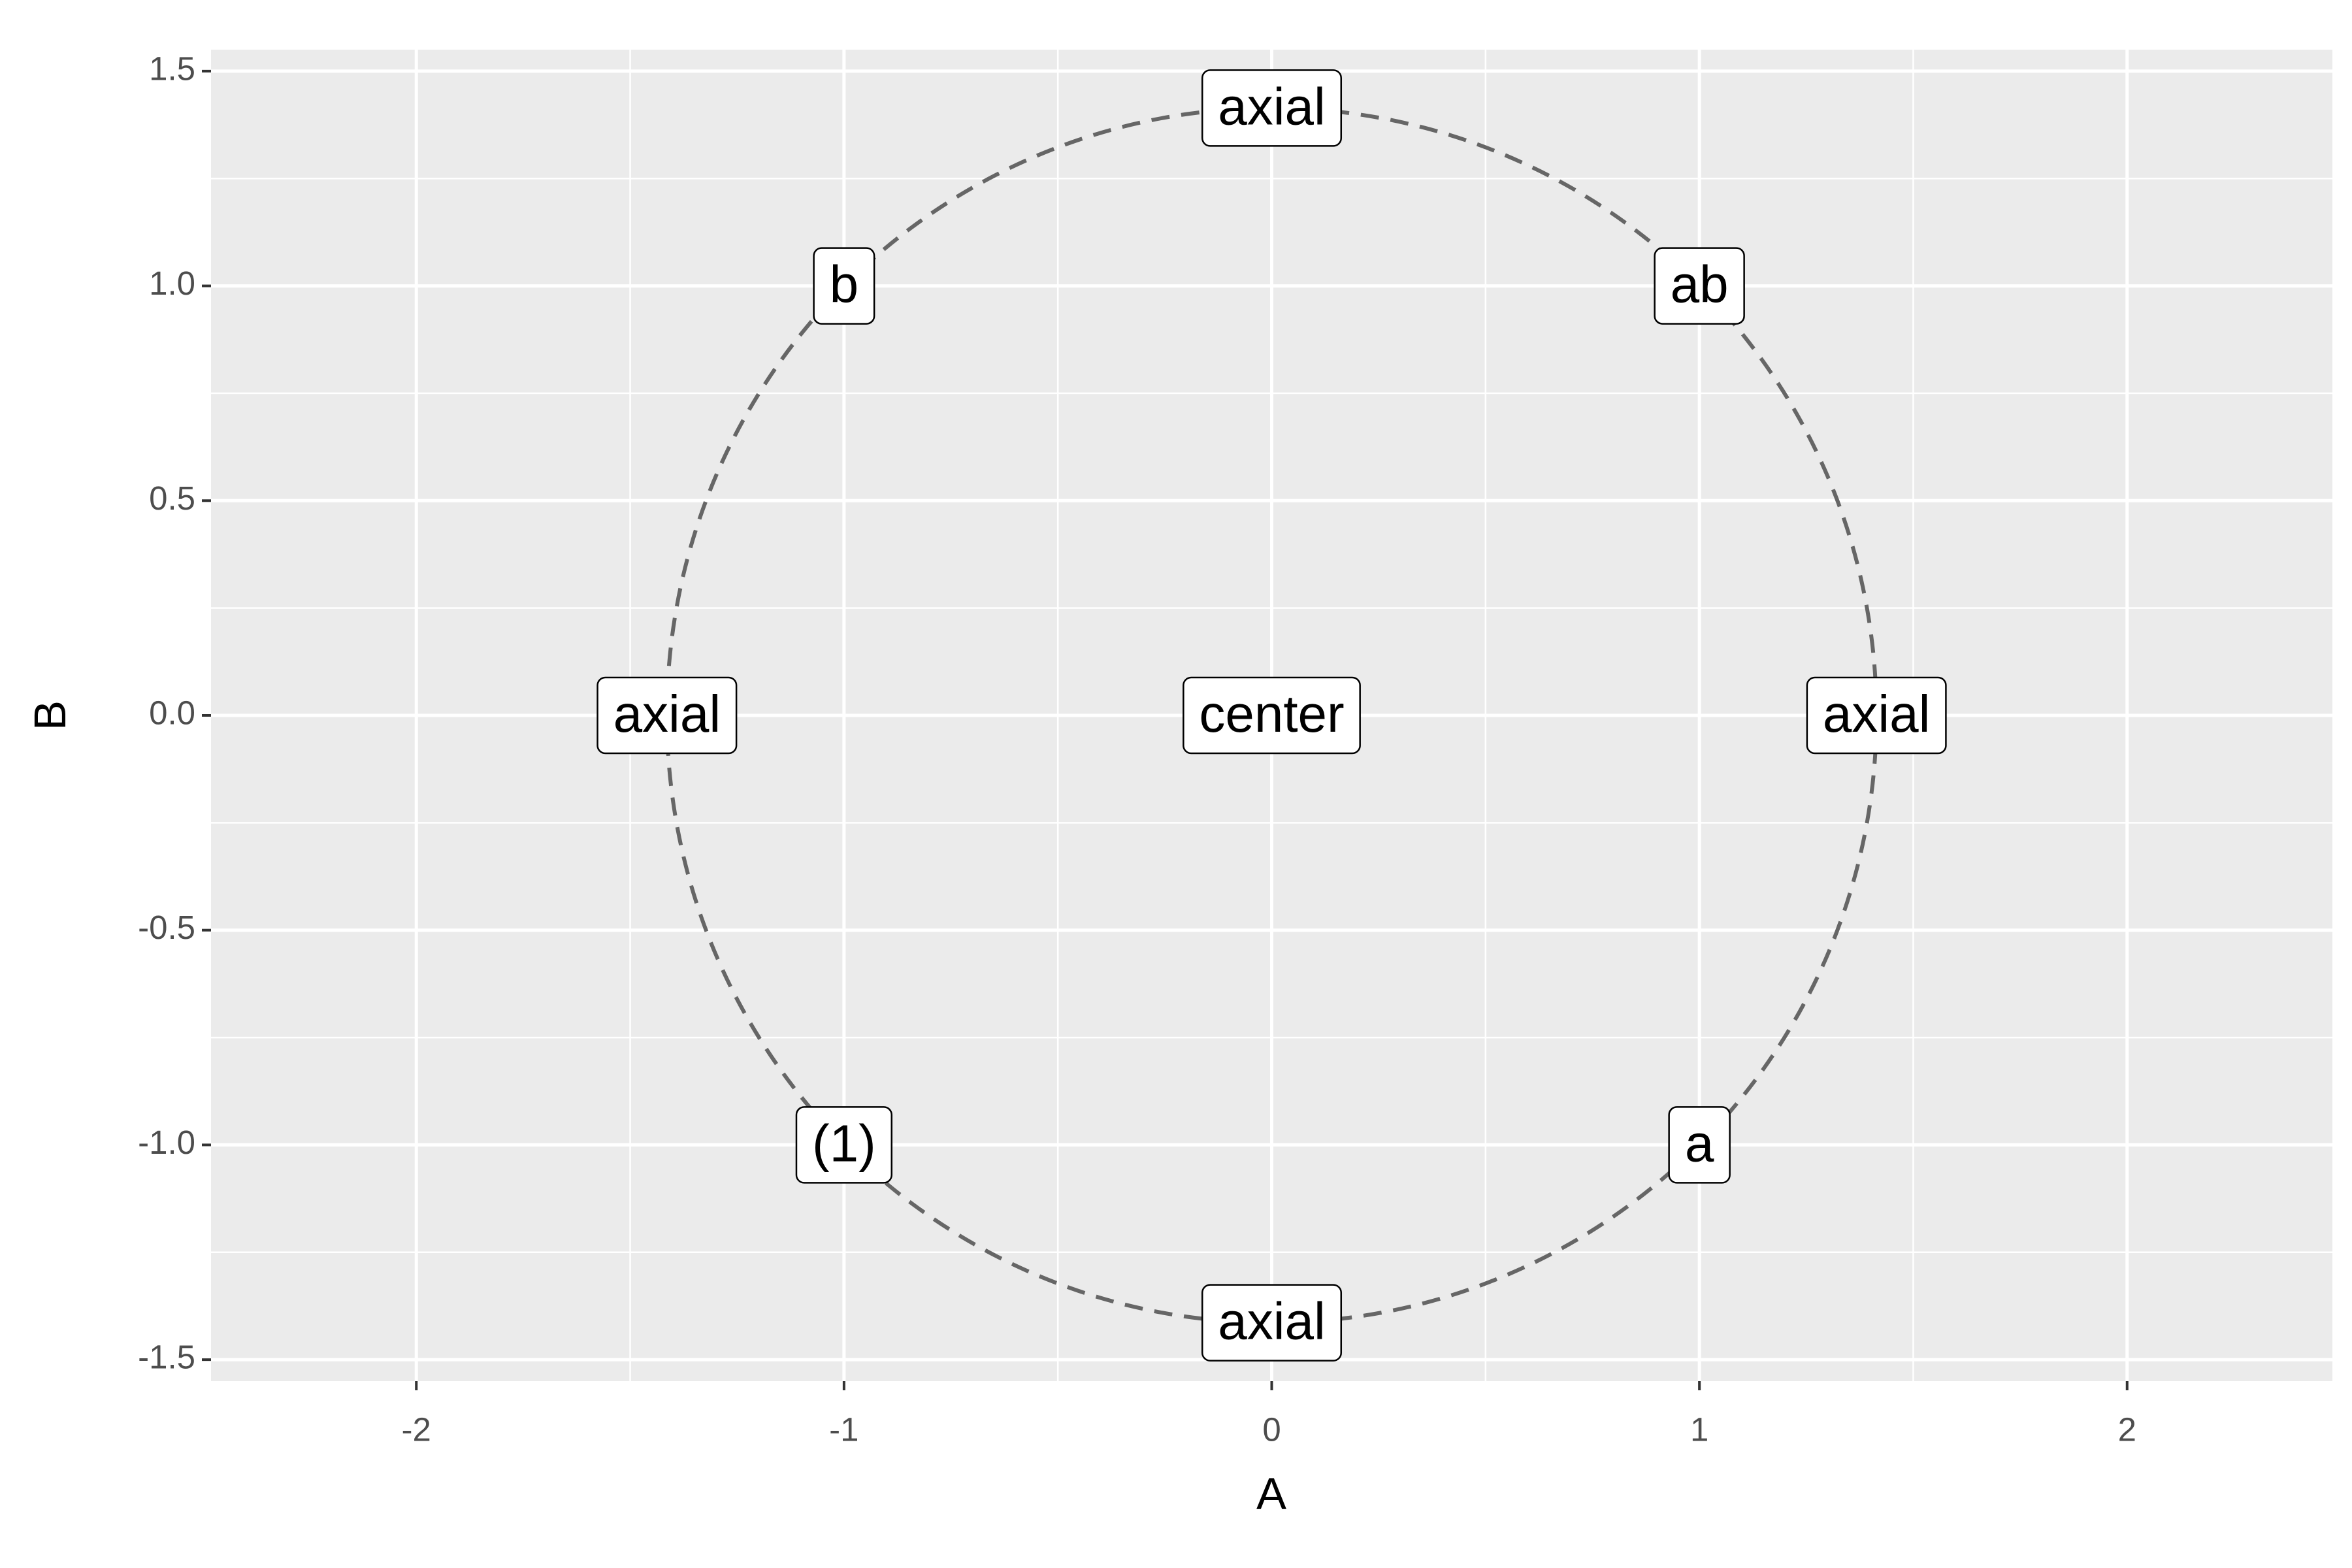 Image resolution: width=2352 pixels, height=1568 pixels. I want to click on point-label: b, so click(844, 284).